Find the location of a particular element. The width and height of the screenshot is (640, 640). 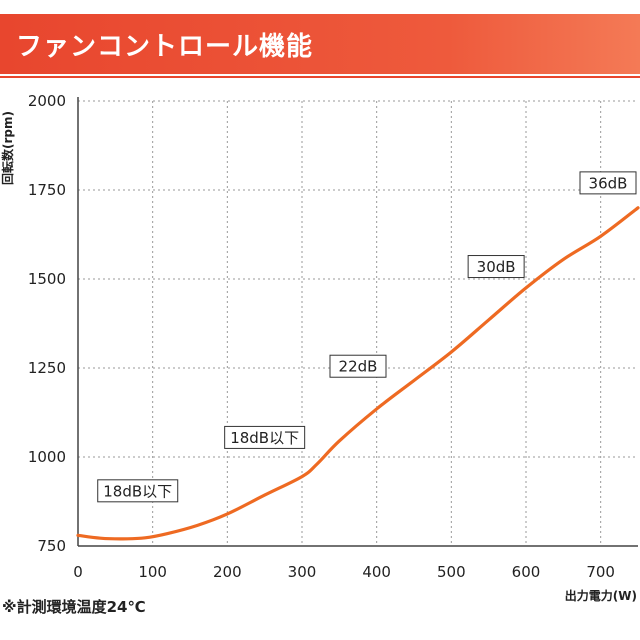

y-tick-labels: 750 1000 1250 1500 1750 2000 is located at coordinates (47, 323).